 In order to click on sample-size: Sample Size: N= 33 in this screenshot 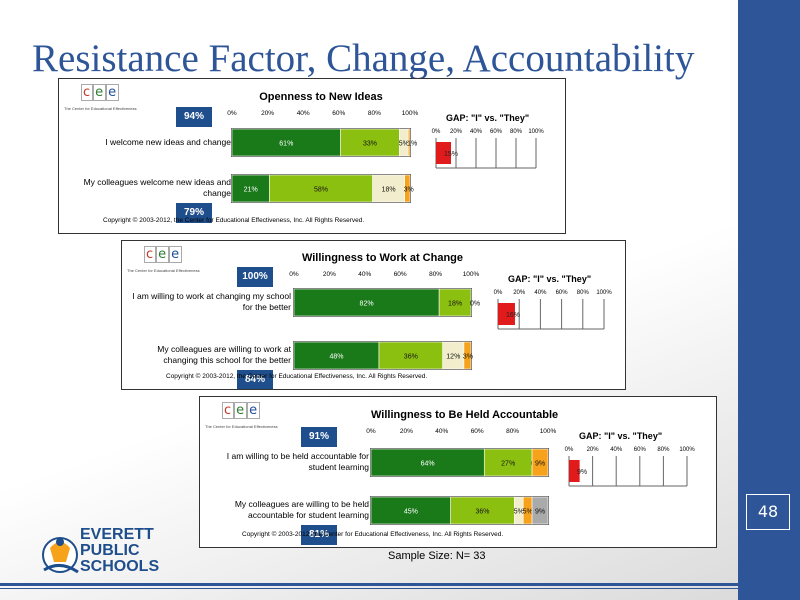, I will do `click(437, 556)`.